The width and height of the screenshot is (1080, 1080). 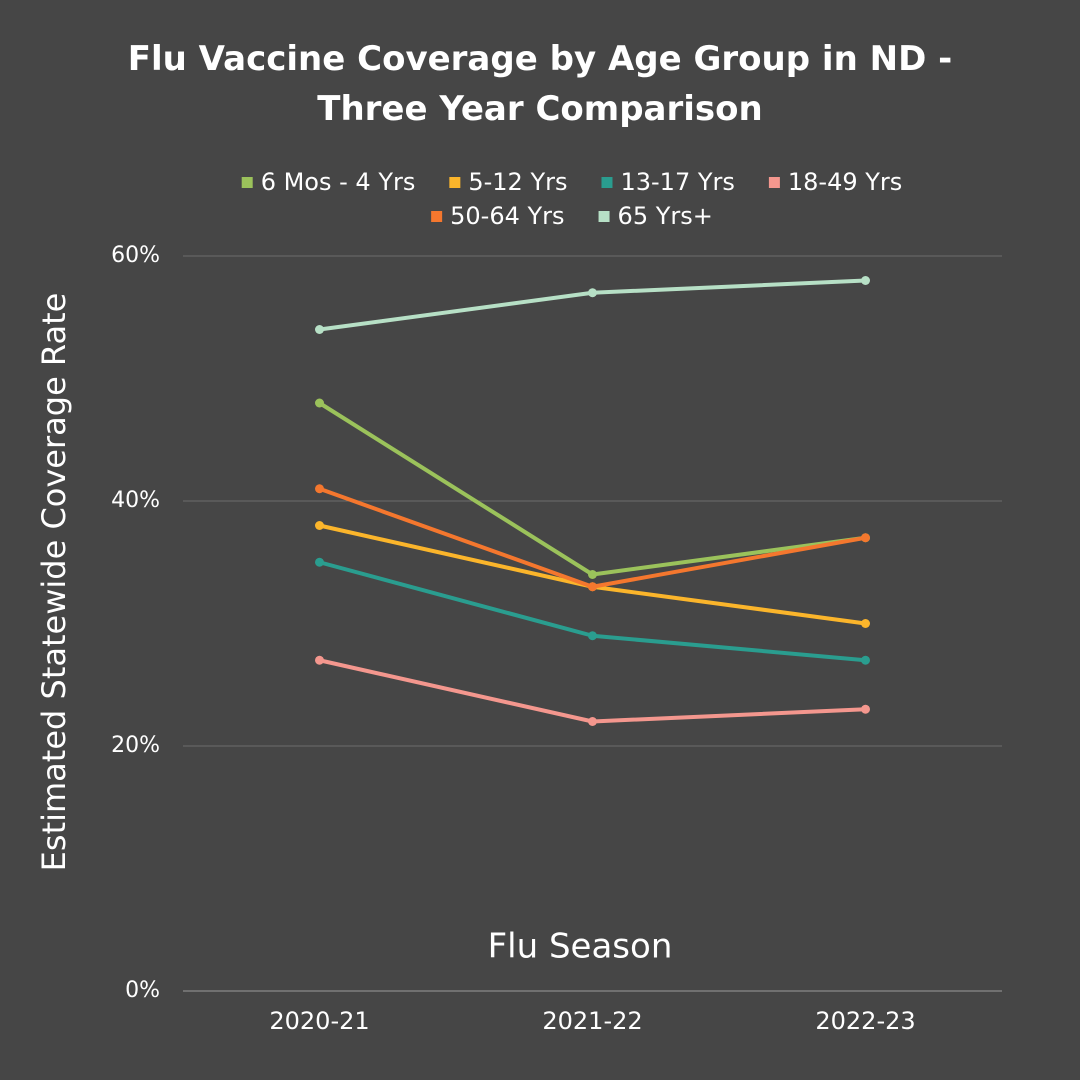 What do you see at coordinates (142, 990) in the screenshot?
I see `y-tick-label: 0%` at bounding box center [142, 990].